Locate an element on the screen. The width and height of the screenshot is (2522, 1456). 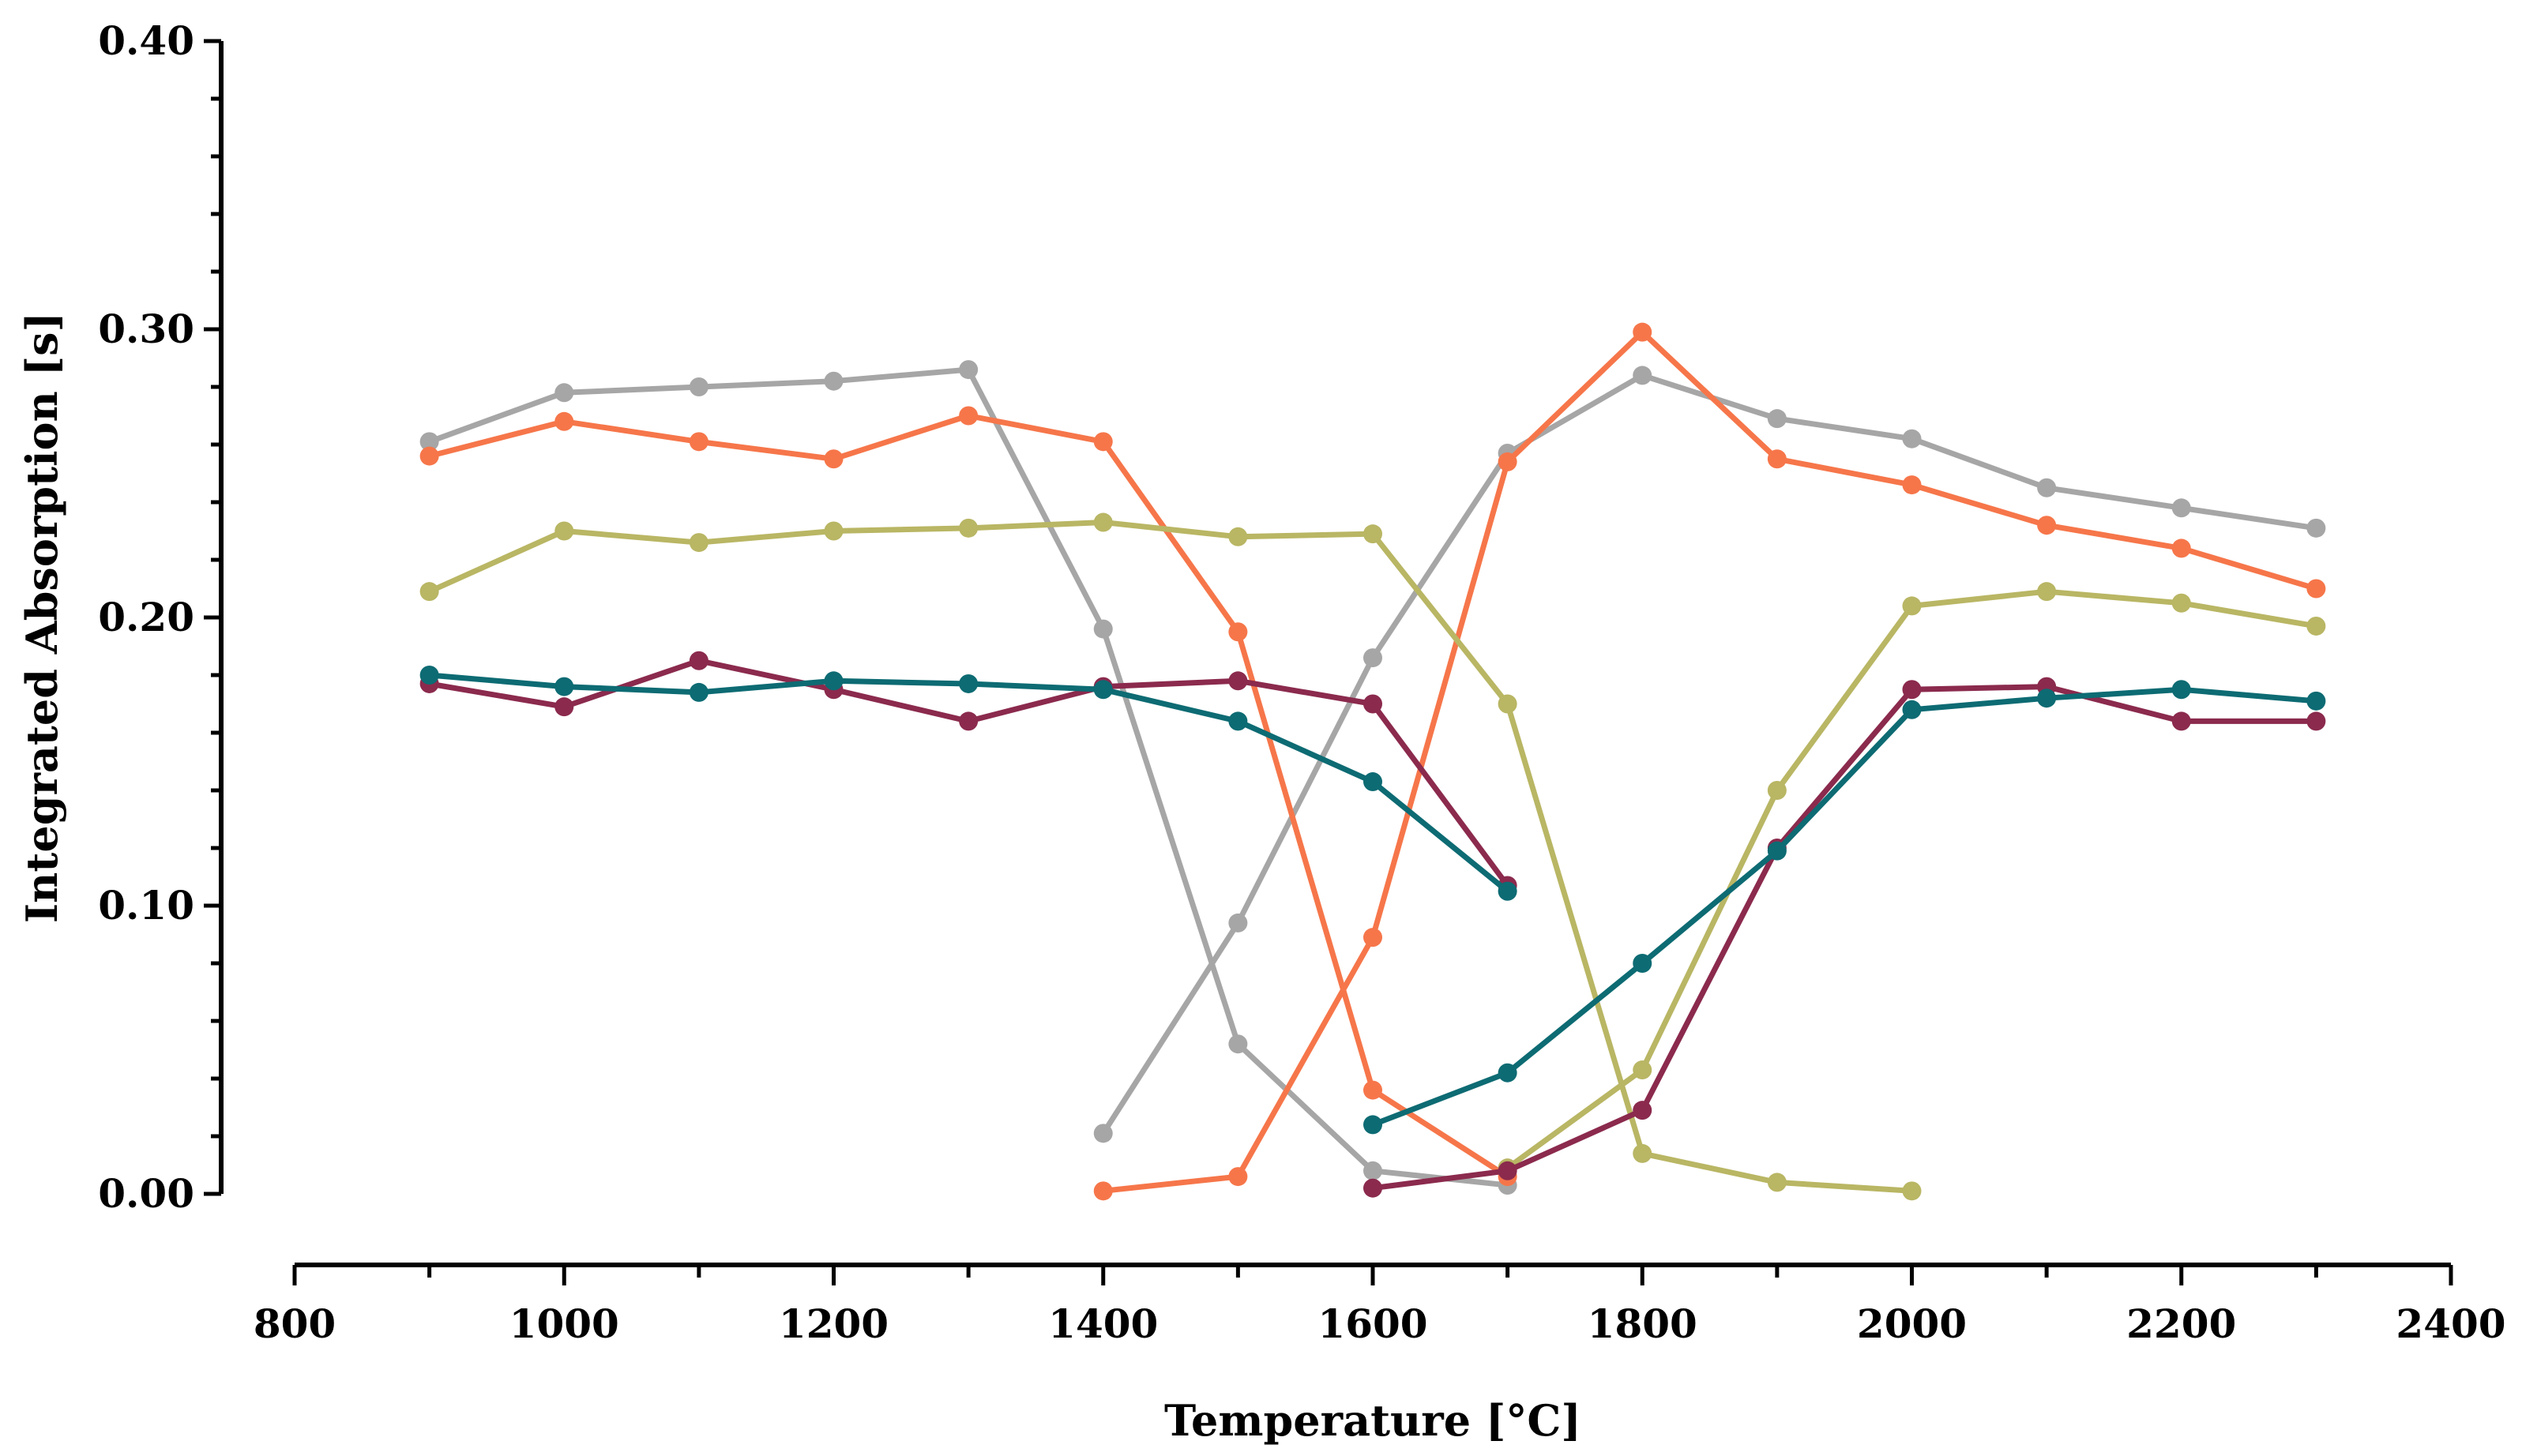
series-teal-atomization is located at coordinates (1845, 907).